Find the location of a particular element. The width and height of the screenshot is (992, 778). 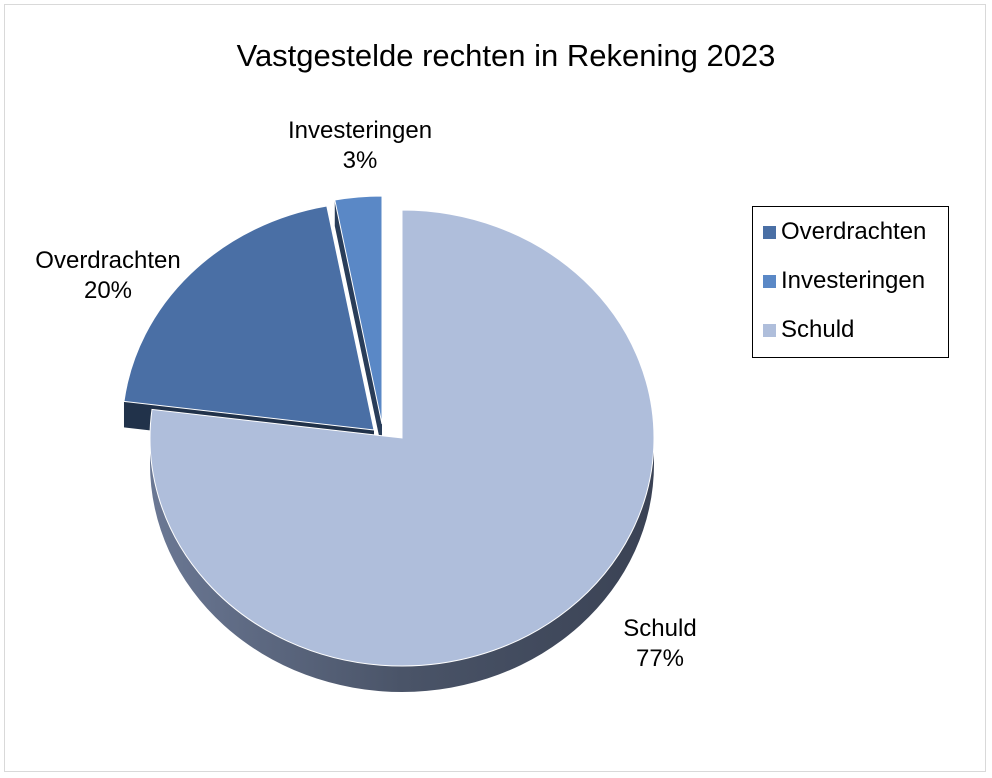

legend-label-overdrachten: Overdrachten is located at coordinates (854, 231).